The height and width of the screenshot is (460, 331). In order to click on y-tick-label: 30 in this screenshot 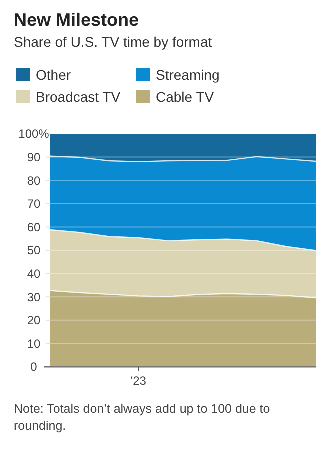, I will do `click(34, 297)`.